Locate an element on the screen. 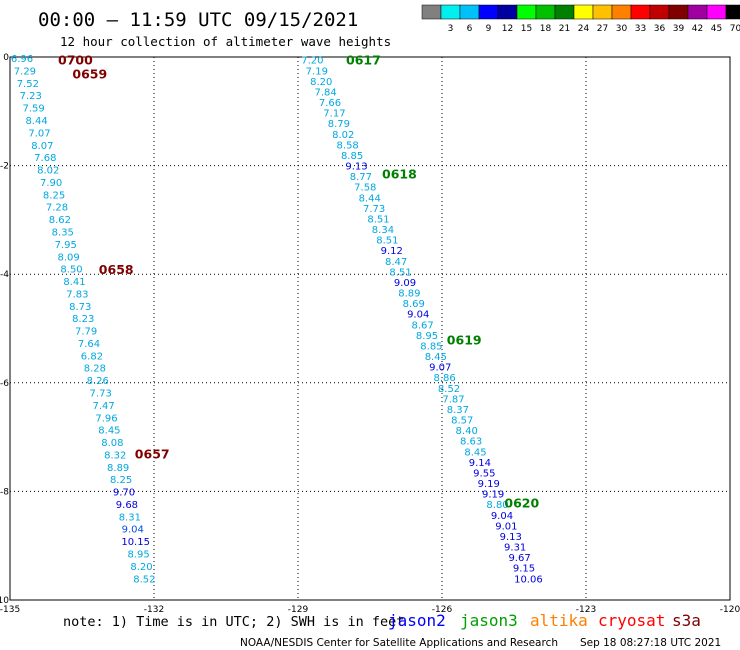 This screenshot has width=740, height=650. legend-bin-label: 36 is located at coordinates (660, 29).